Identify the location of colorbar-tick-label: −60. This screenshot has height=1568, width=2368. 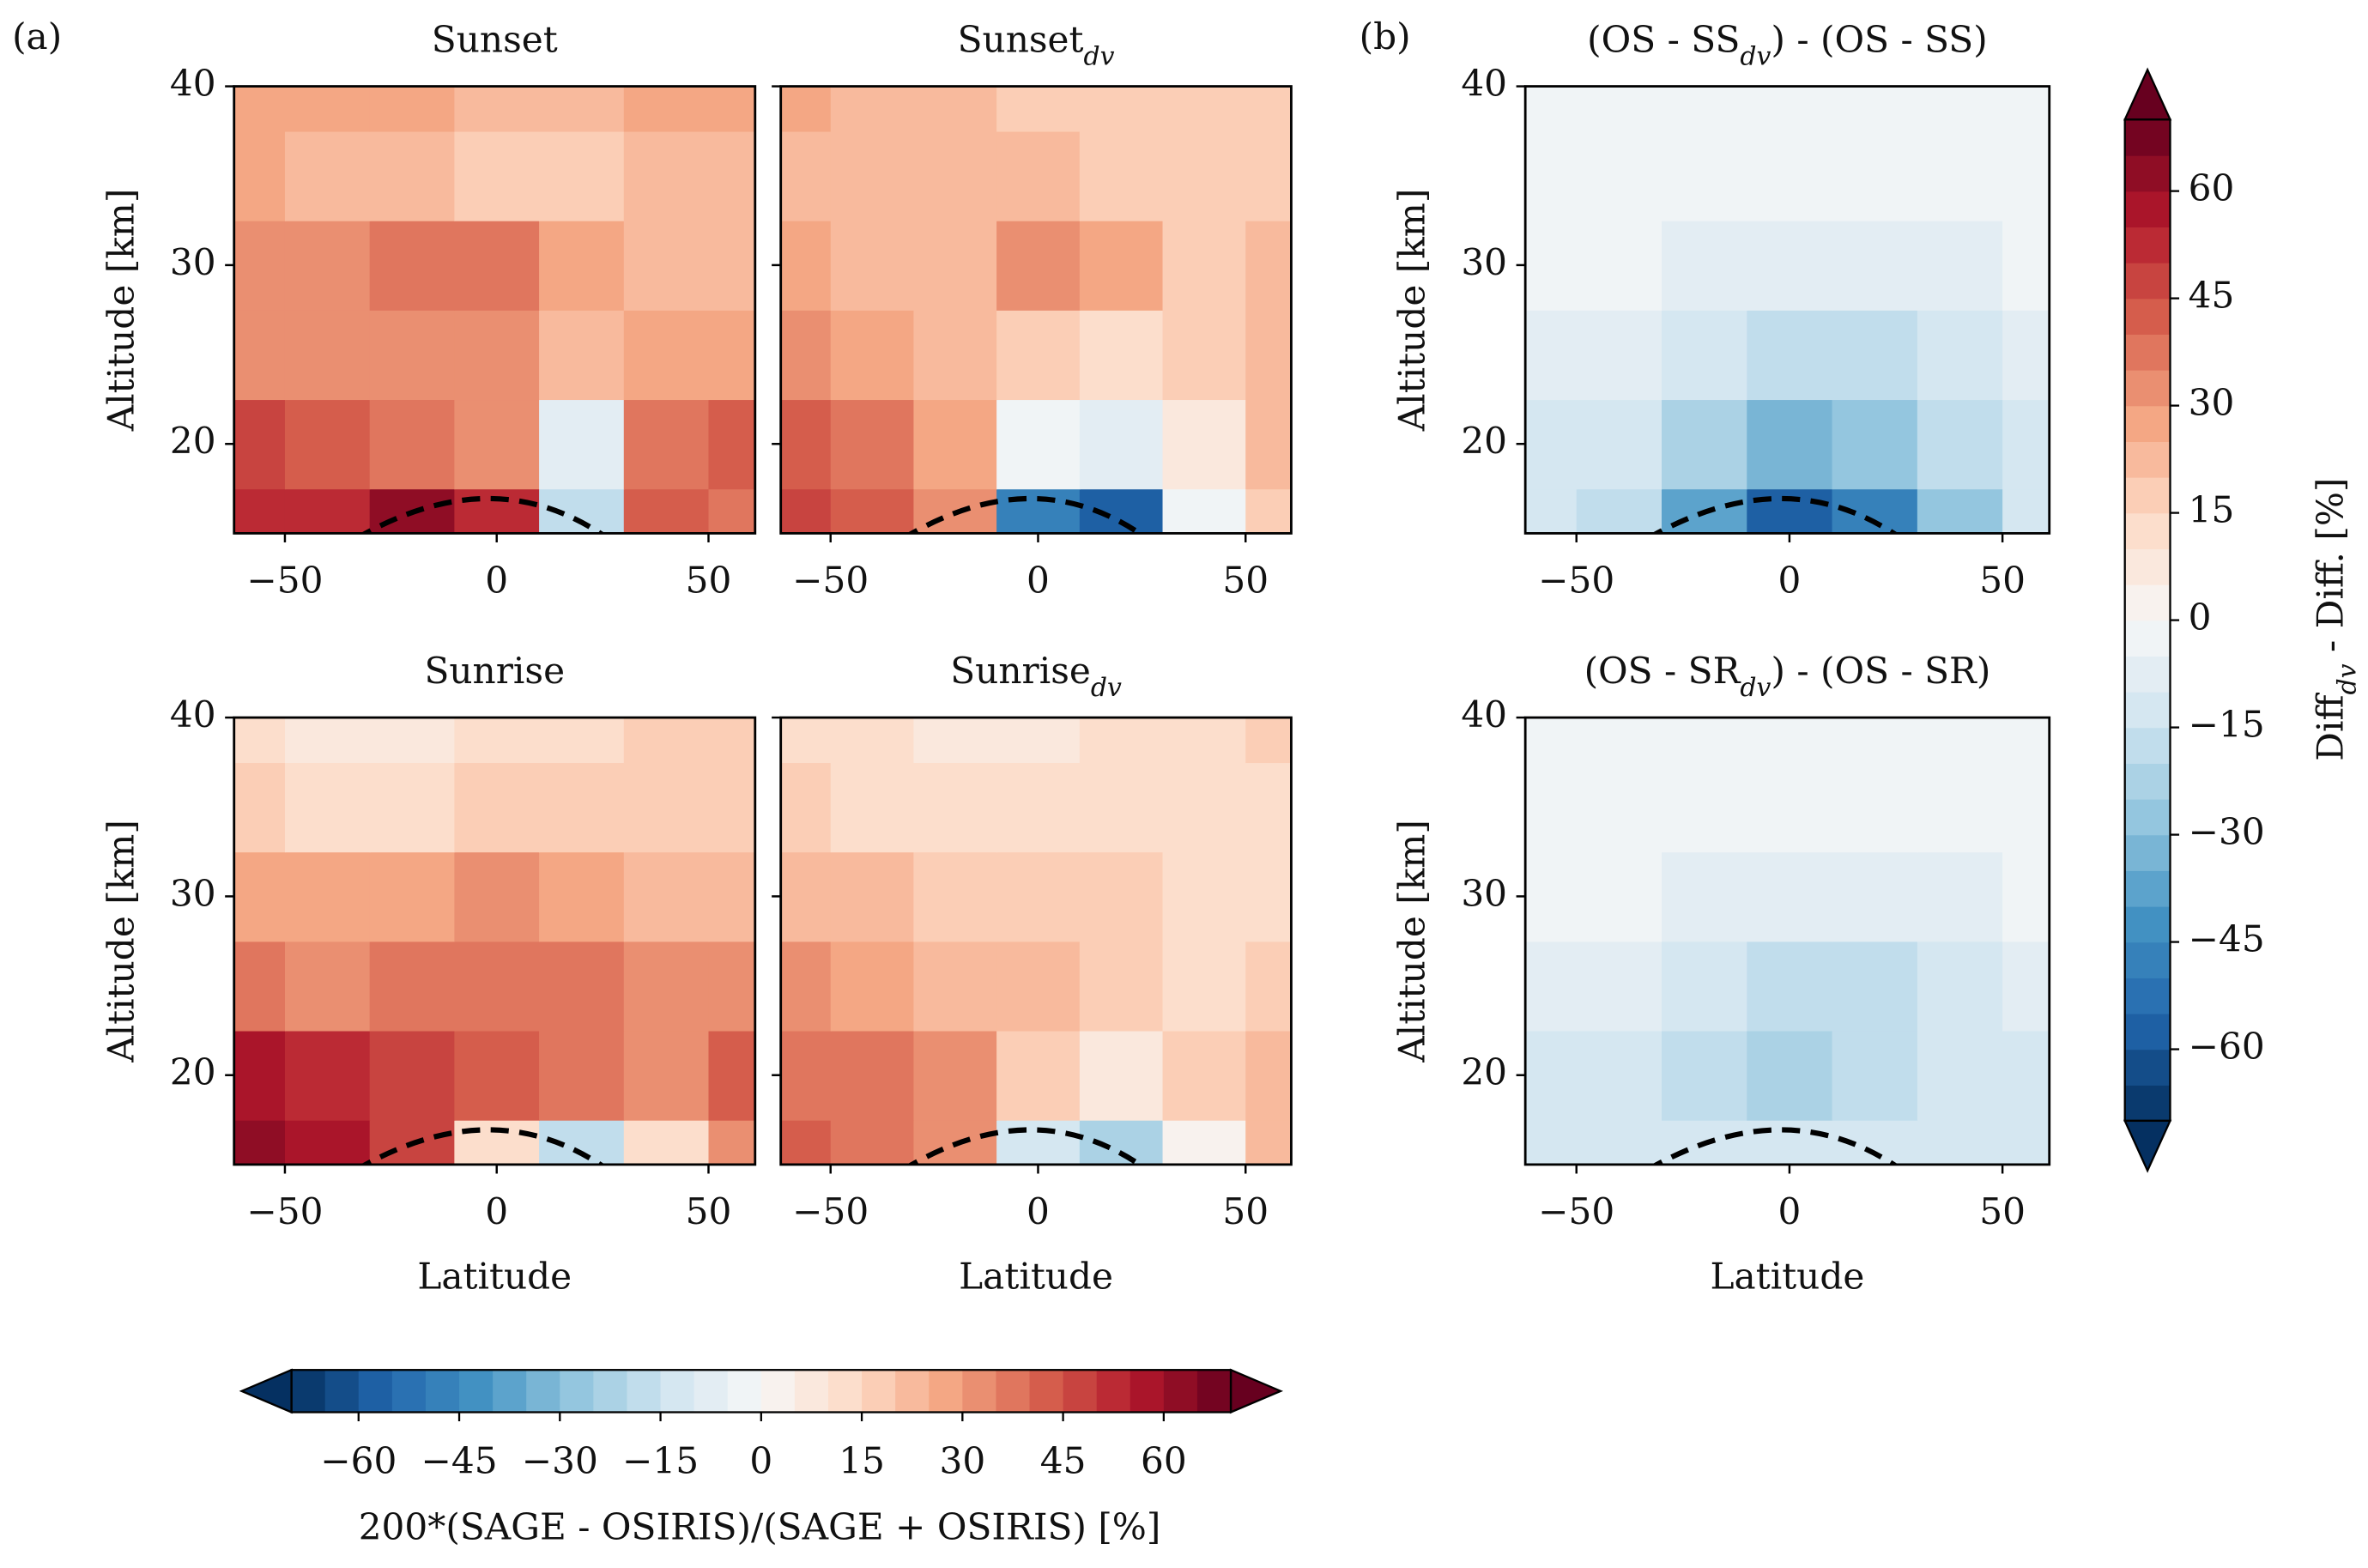
(358, 1460).